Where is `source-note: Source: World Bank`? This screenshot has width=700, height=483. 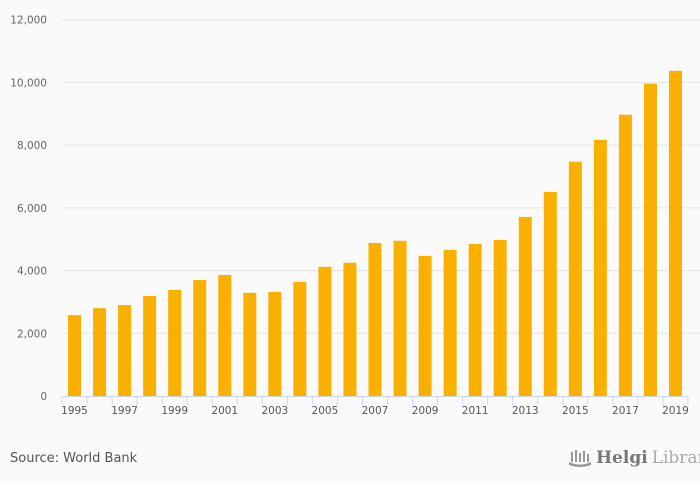 source-note: Source: World Bank is located at coordinates (74, 458).